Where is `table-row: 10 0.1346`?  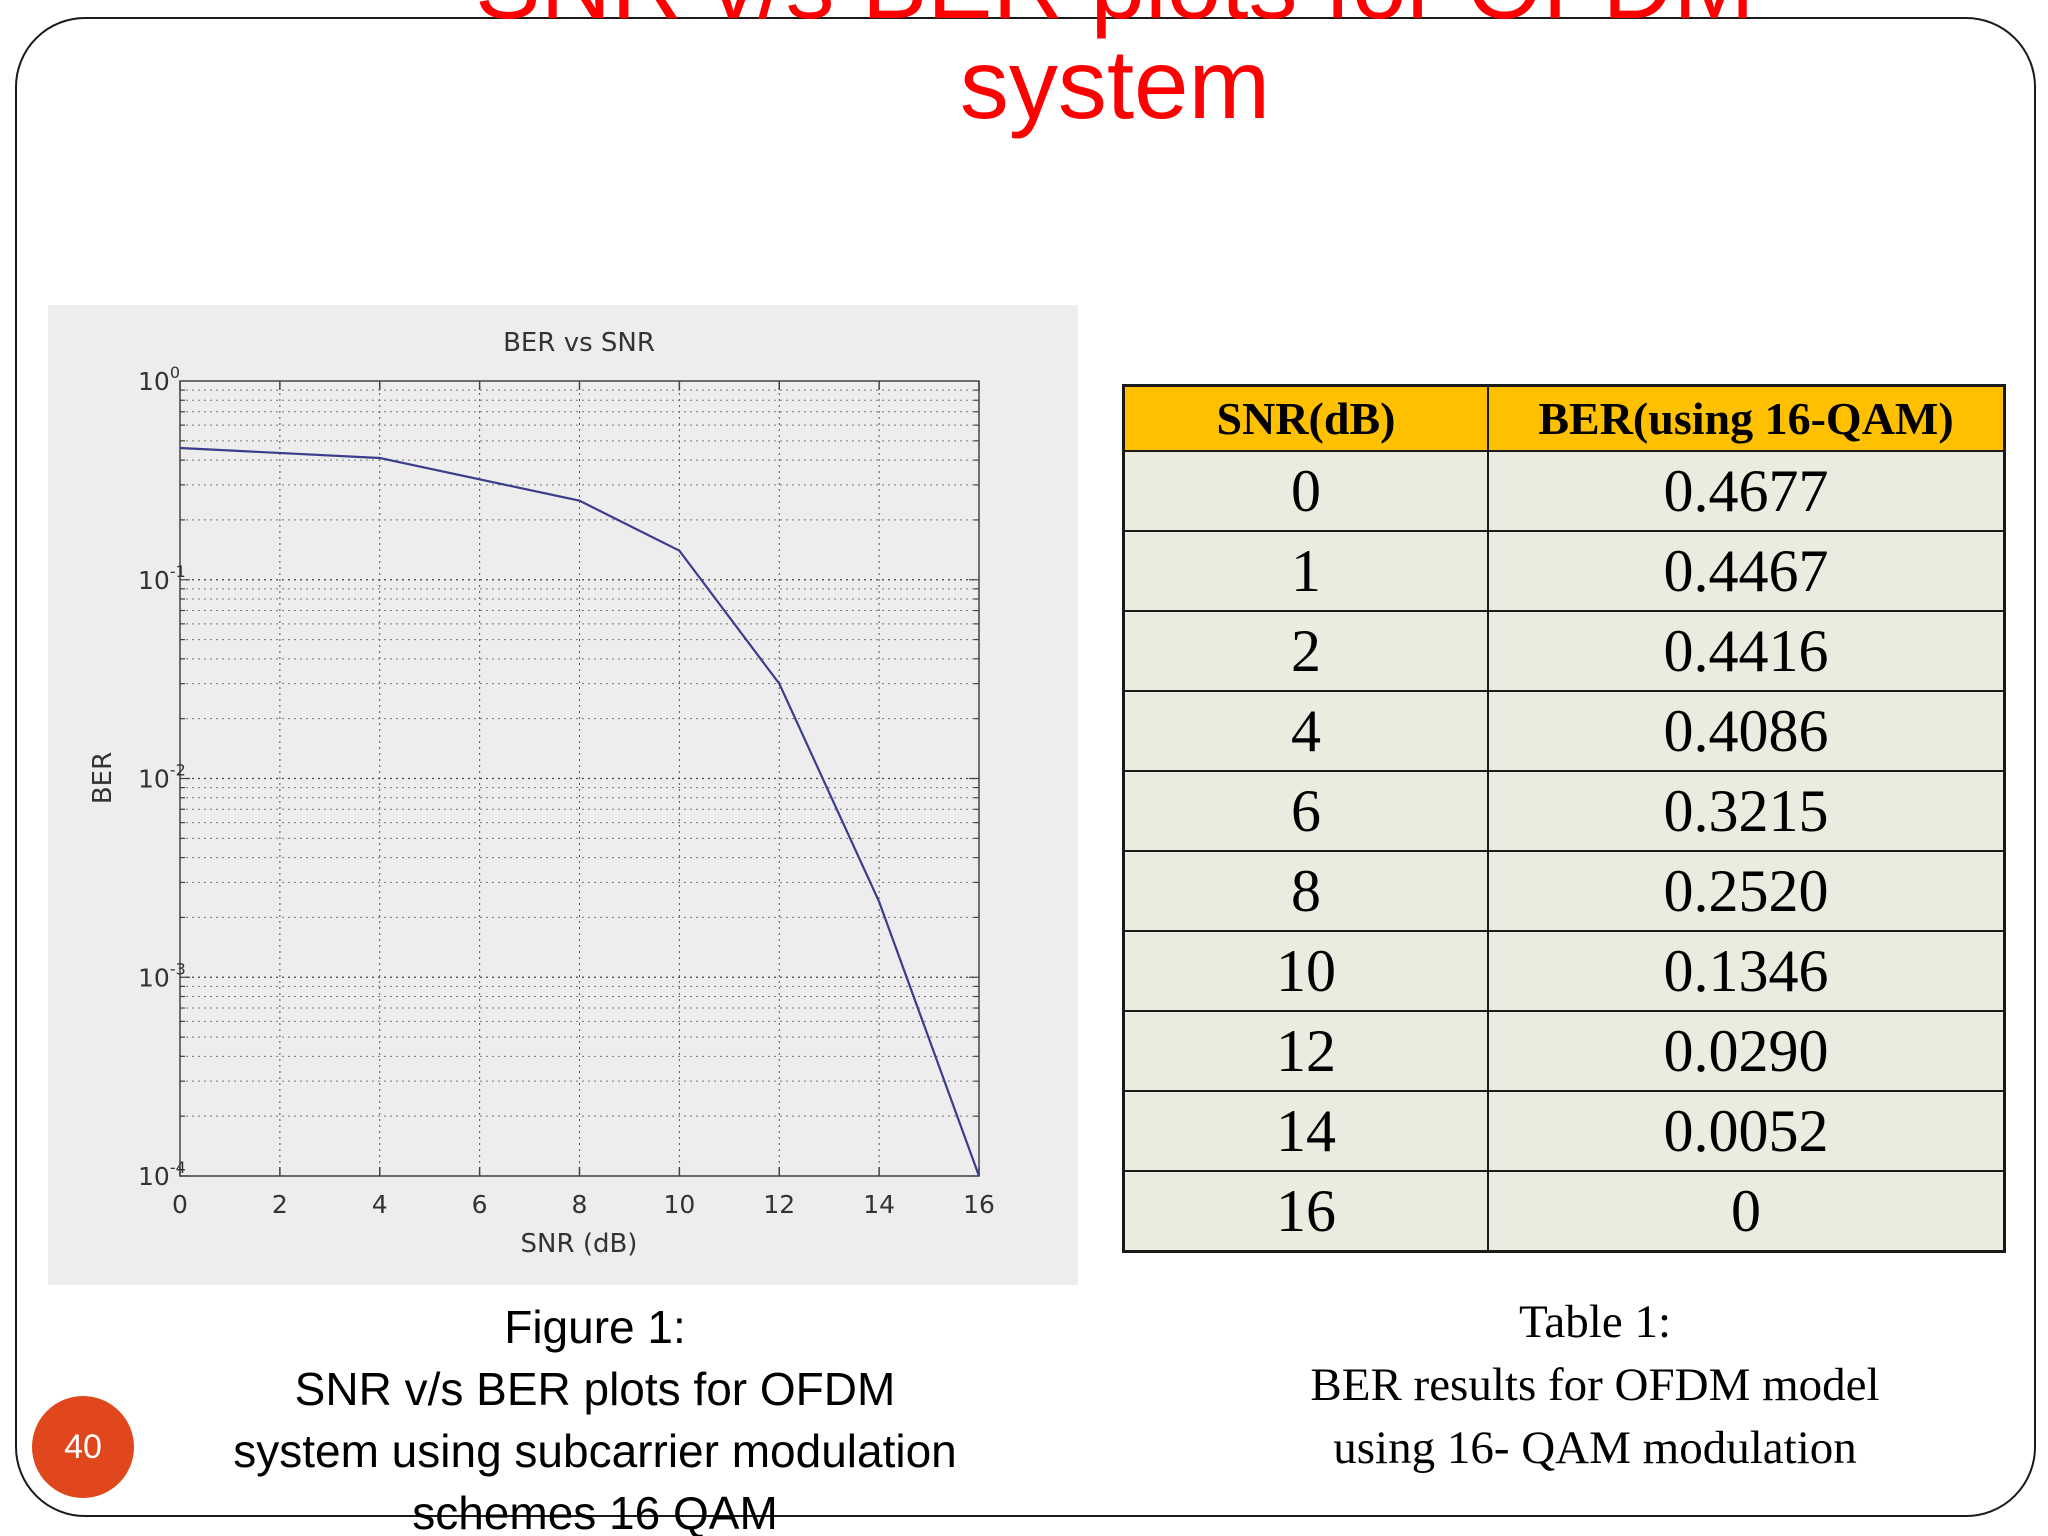 table-row: 10 0.1346 is located at coordinates (1564, 971).